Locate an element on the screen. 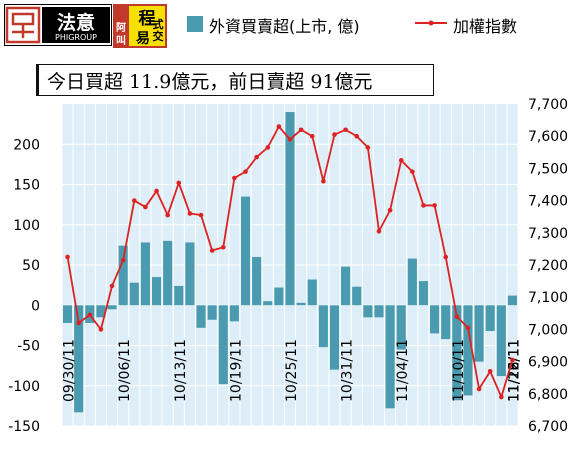 The height and width of the screenshot is (450, 583). x-tick-label: 11/28/11 is located at coordinates (514, 370).